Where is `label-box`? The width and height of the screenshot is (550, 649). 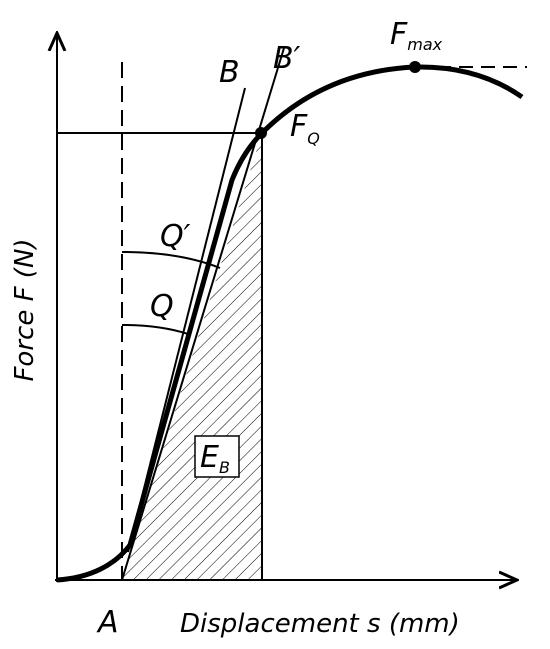 label-box is located at coordinates (217, 456).